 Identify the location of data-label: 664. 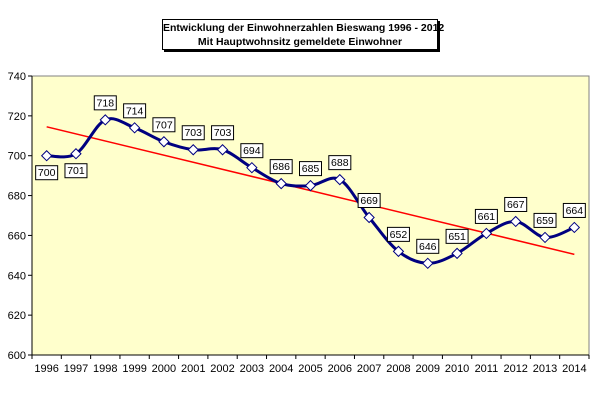
(575, 211).